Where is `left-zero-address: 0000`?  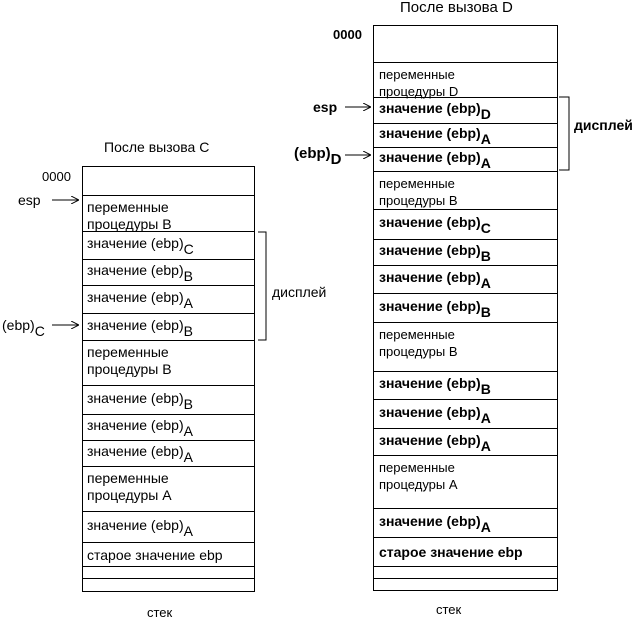 left-zero-address: 0000 is located at coordinates (56, 176).